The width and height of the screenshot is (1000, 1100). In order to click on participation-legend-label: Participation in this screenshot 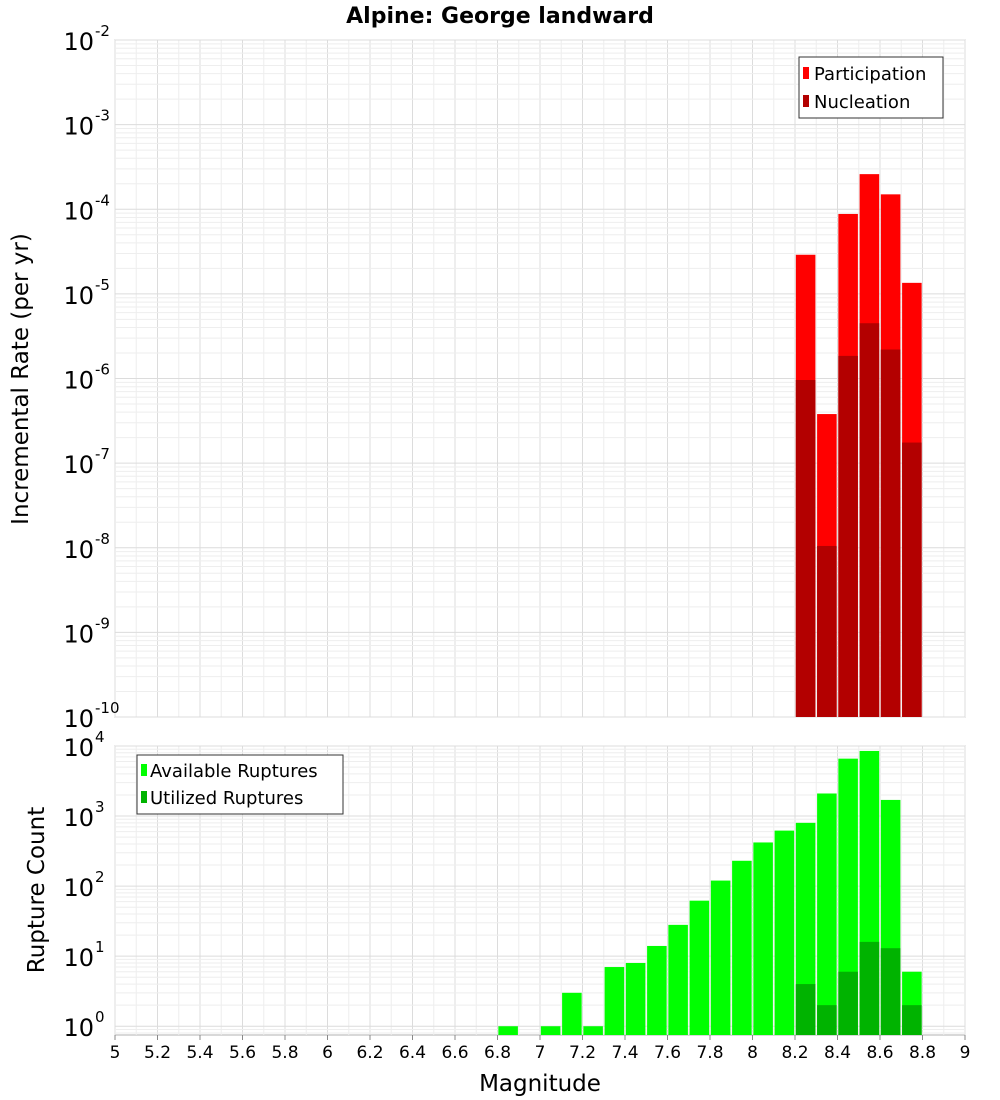, I will do `click(870, 74)`.